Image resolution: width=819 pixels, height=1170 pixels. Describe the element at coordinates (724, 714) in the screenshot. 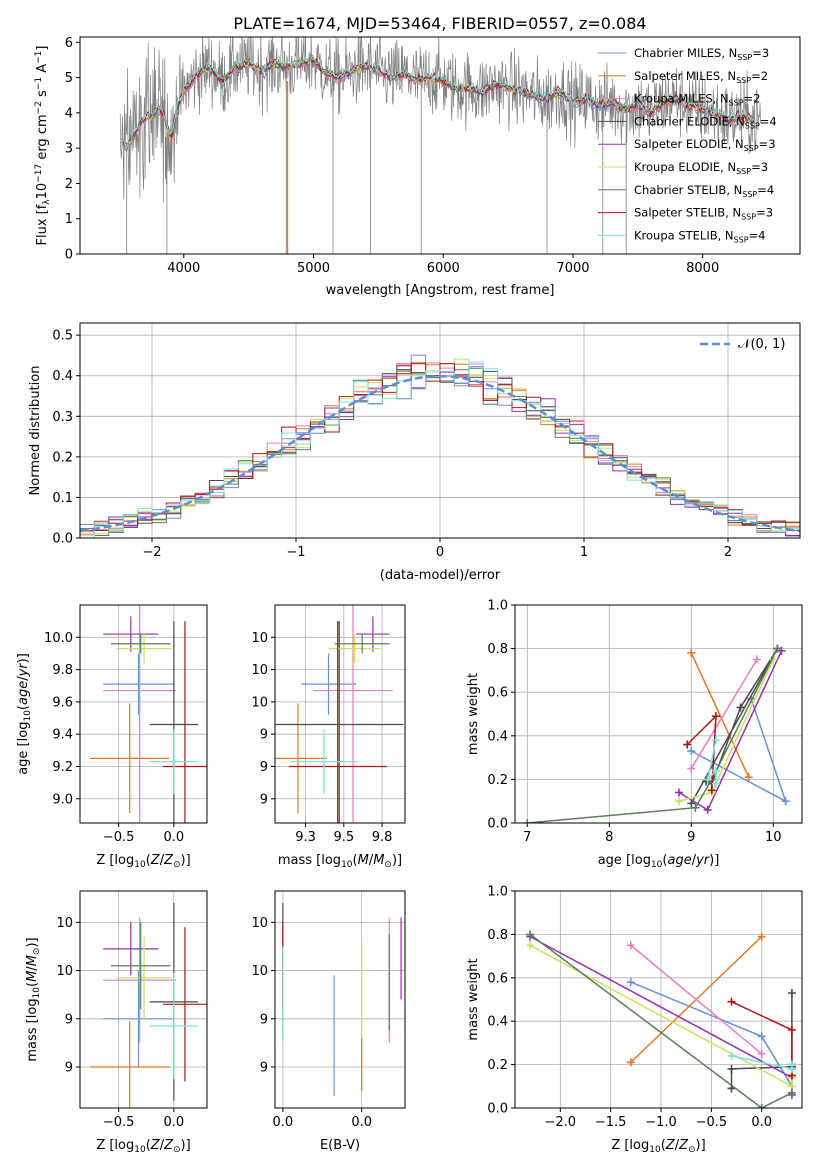

I see `weight-age-series-kroupa_miles` at that location.